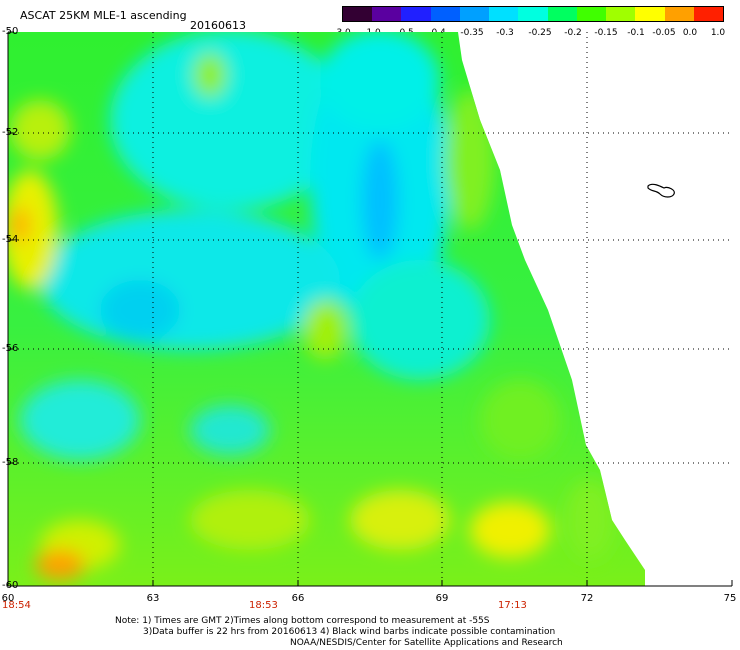 Image resolution: width=740 pixels, height=650 pixels. I want to click on time-label: 18:53, so click(263, 605).